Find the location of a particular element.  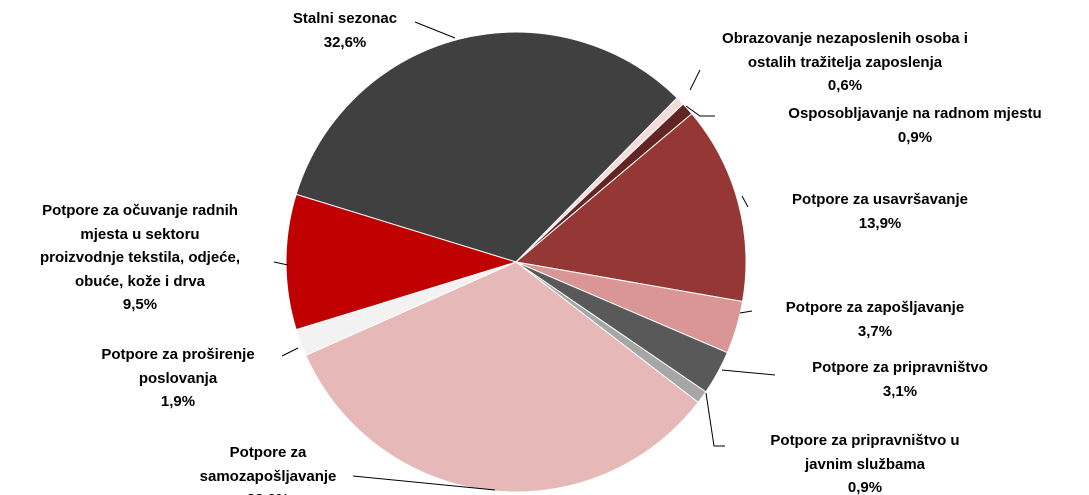

category-label: Potpore za proširenje poslovanja is located at coordinates (178, 366).